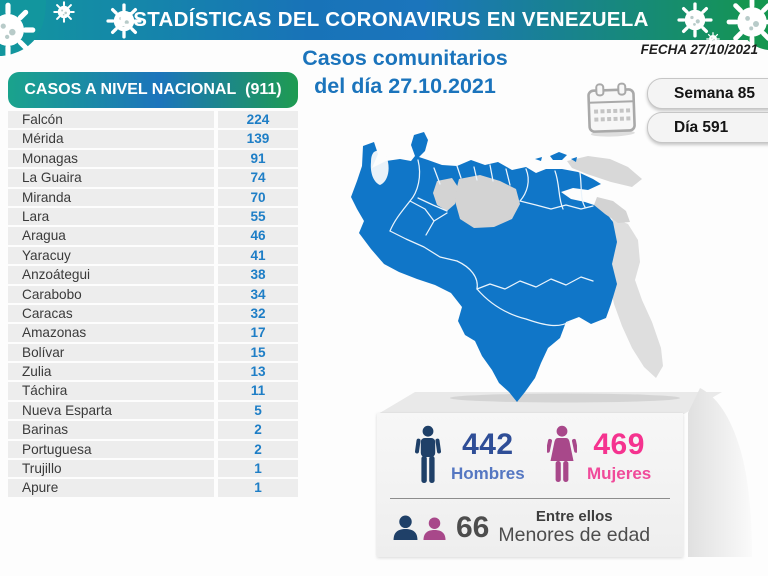 This screenshot has width=768, height=576. What do you see at coordinates (111, 333) in the screenshot?
I see `state-name: Amazonas` at bounding box center [111, 333].